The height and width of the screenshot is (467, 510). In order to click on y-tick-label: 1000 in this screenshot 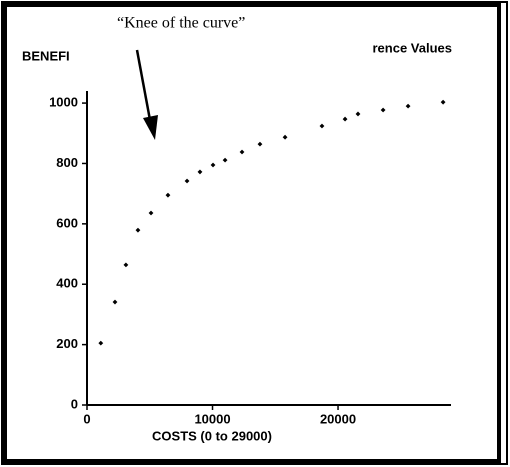, I will do `click(63, 102)`.